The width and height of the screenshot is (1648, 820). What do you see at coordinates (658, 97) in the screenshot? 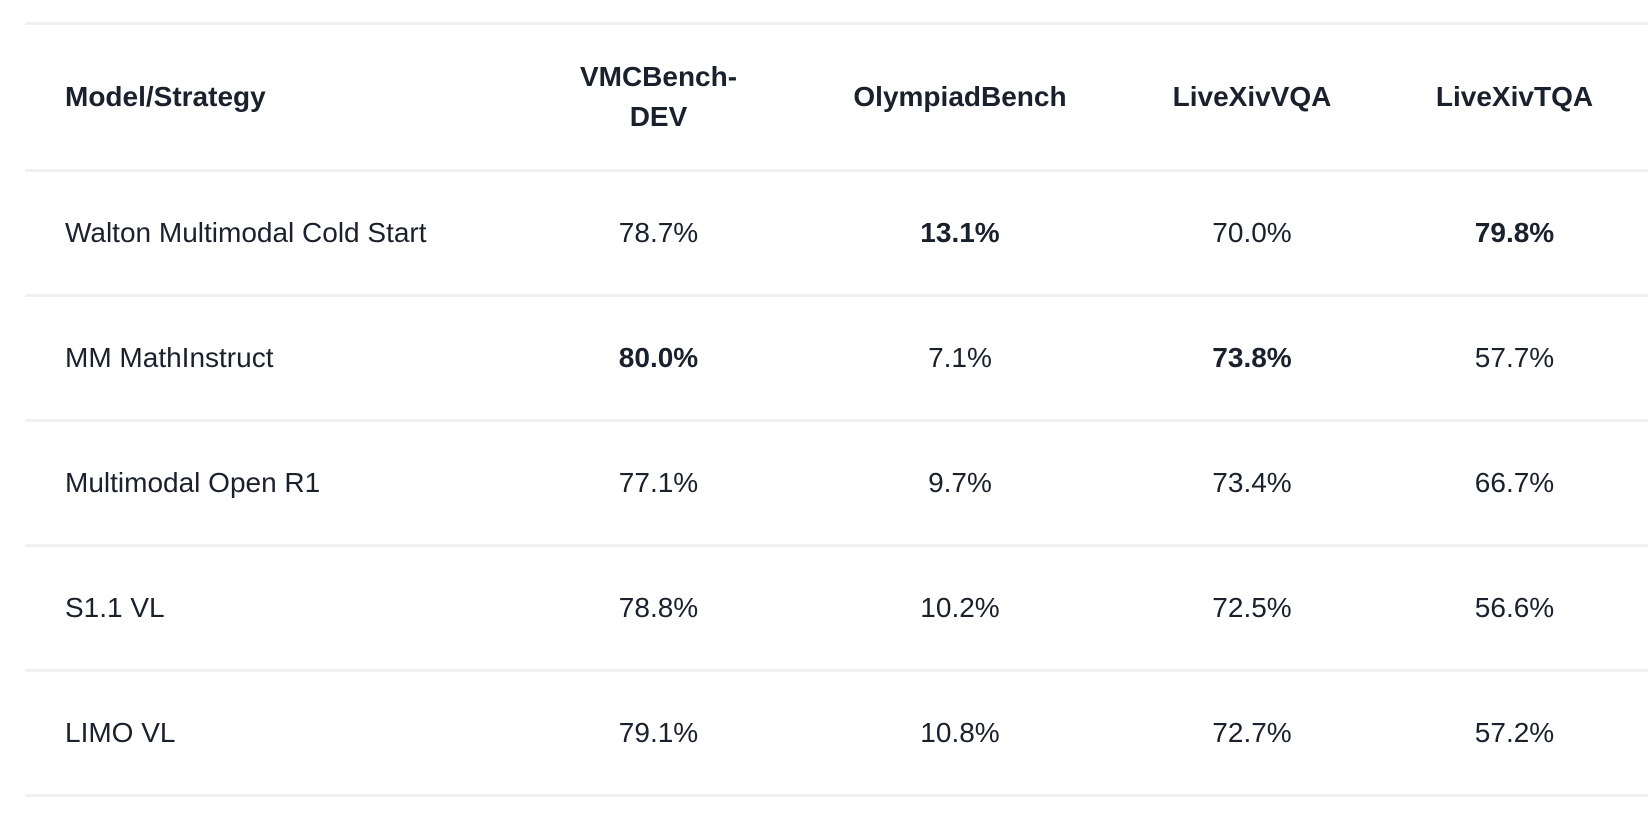
I see `column-header-vmcbench-dev: VMCBench-DEV` at bounding box center [658, 97].